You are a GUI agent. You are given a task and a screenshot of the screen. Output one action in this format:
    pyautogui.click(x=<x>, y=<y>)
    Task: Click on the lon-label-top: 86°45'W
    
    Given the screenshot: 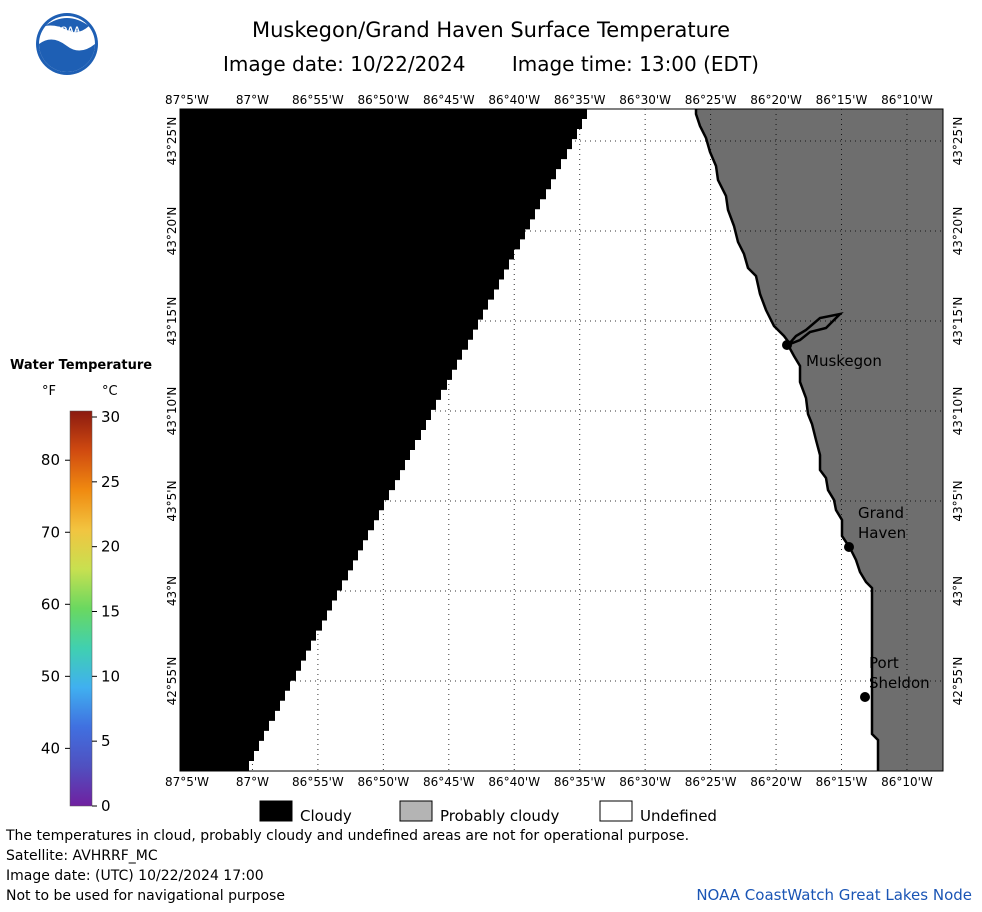 What is the action you would take?
    pyautogui.click(x=449, y=100)
    